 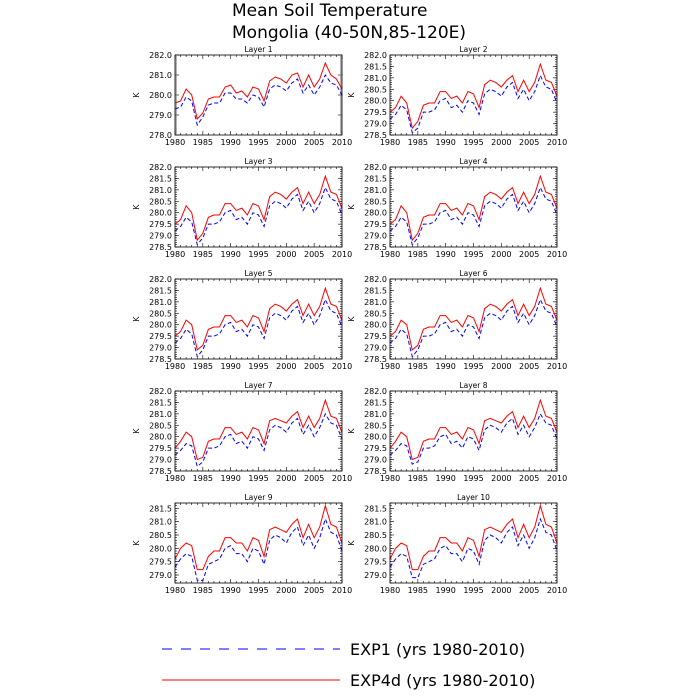 What do you see at coordinates (258, 273) in the screenshot?
I see `panel-title: Layer 5` at bounding box center [258, 273].